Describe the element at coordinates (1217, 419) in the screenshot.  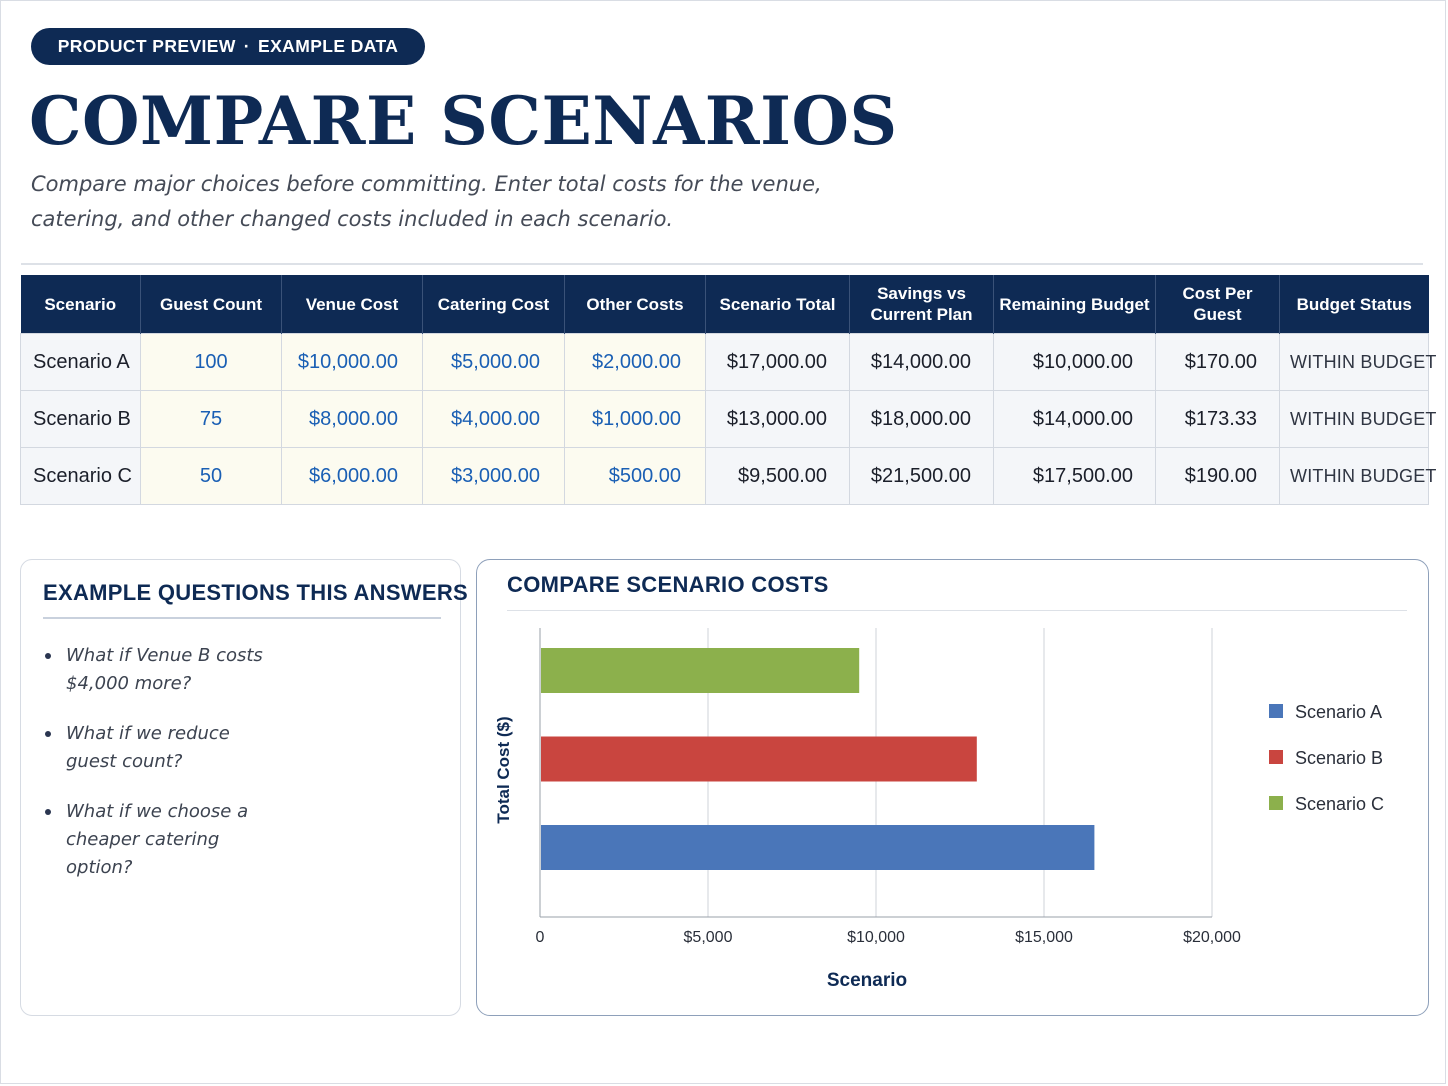
I see `calculated-cell: $173.33` at that location.